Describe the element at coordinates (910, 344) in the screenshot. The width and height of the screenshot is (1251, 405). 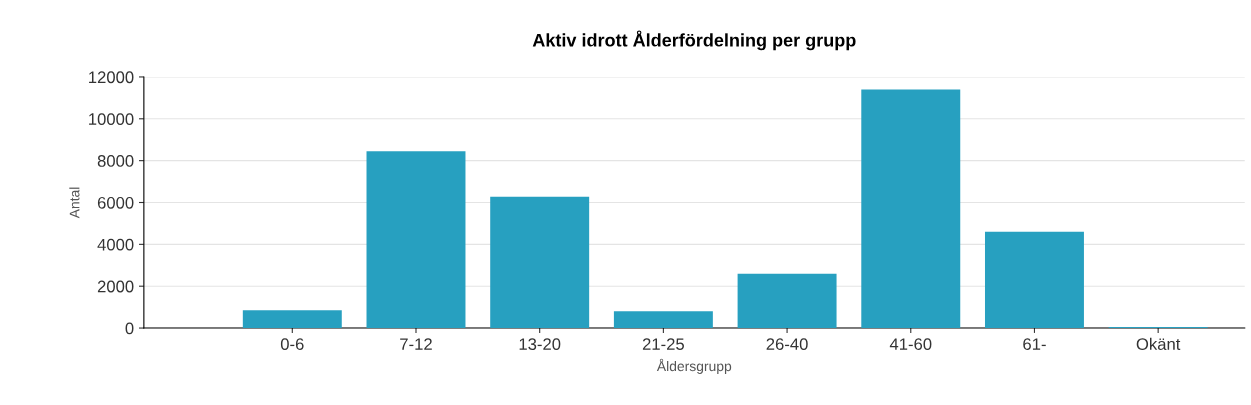
I see `x-tick-label: 41-60` at that location.